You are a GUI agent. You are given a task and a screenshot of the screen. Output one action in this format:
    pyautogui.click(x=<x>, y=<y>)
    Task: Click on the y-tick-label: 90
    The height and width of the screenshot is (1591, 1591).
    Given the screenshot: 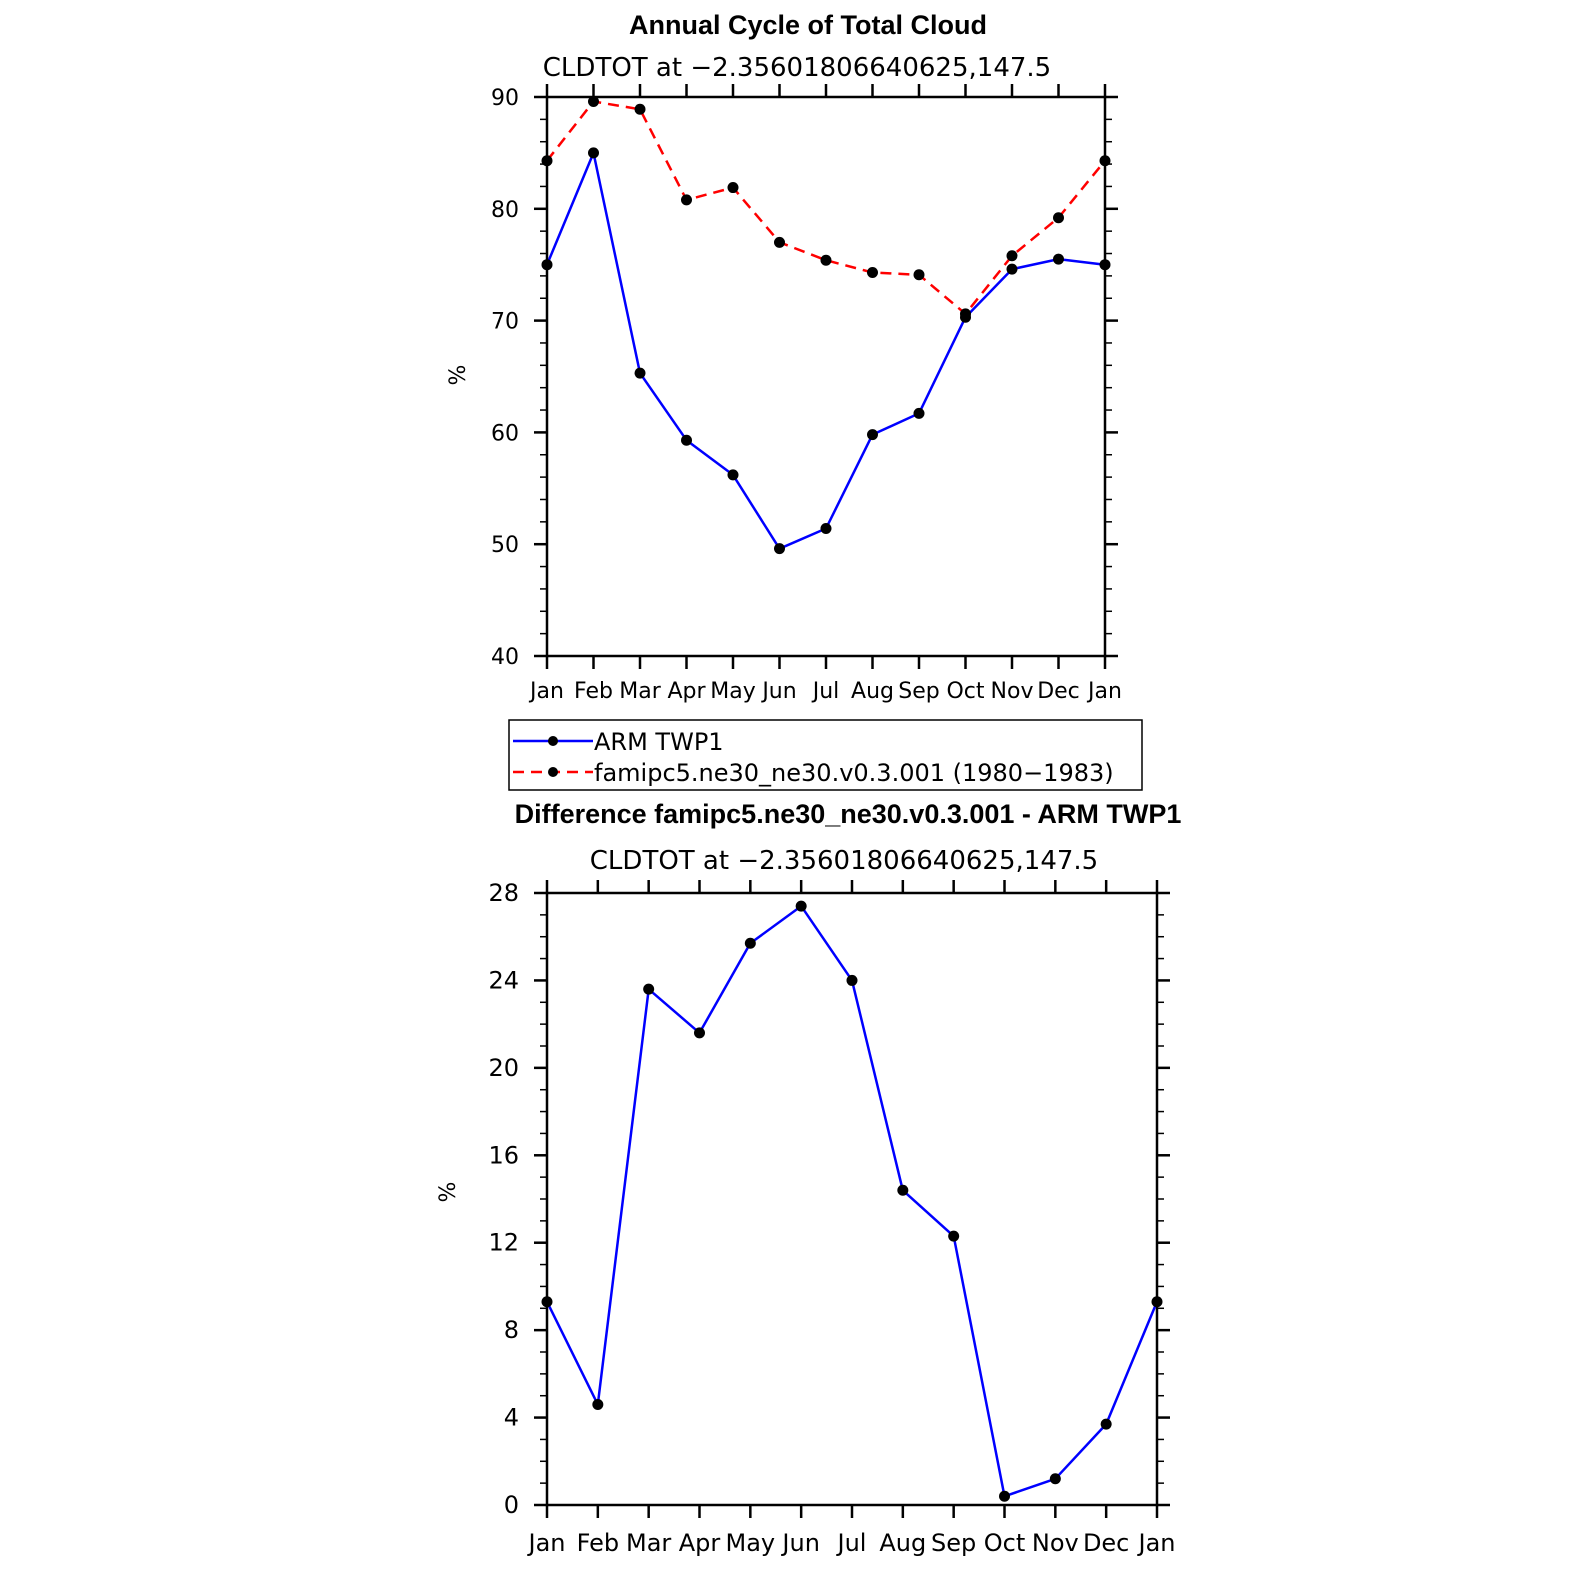 What is the action you would take?
    pyautogui.click(x=505, y=98)
    